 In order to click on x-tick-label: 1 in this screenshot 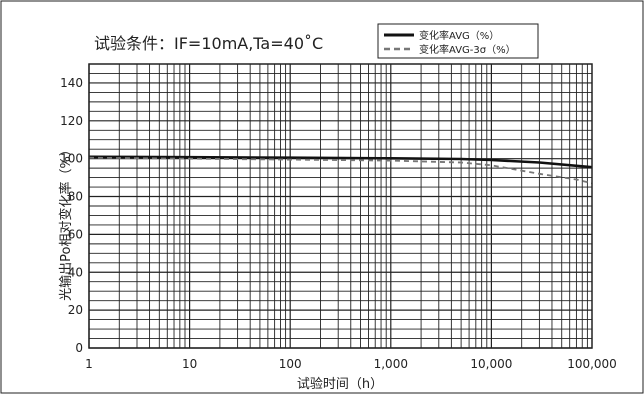, I will do `click(89, 364)`.